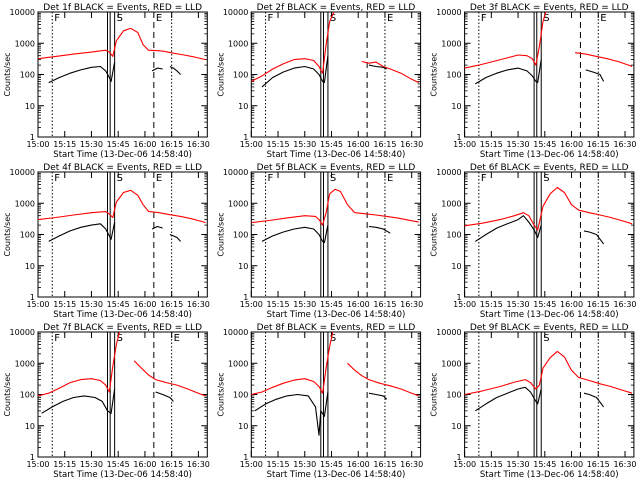 The image size is (640, 484). Describe the element at coordinates (549, 168) in the screenshot. I see `chart-title: Det 6f BLACK = Events, RED = LLD` at that location.